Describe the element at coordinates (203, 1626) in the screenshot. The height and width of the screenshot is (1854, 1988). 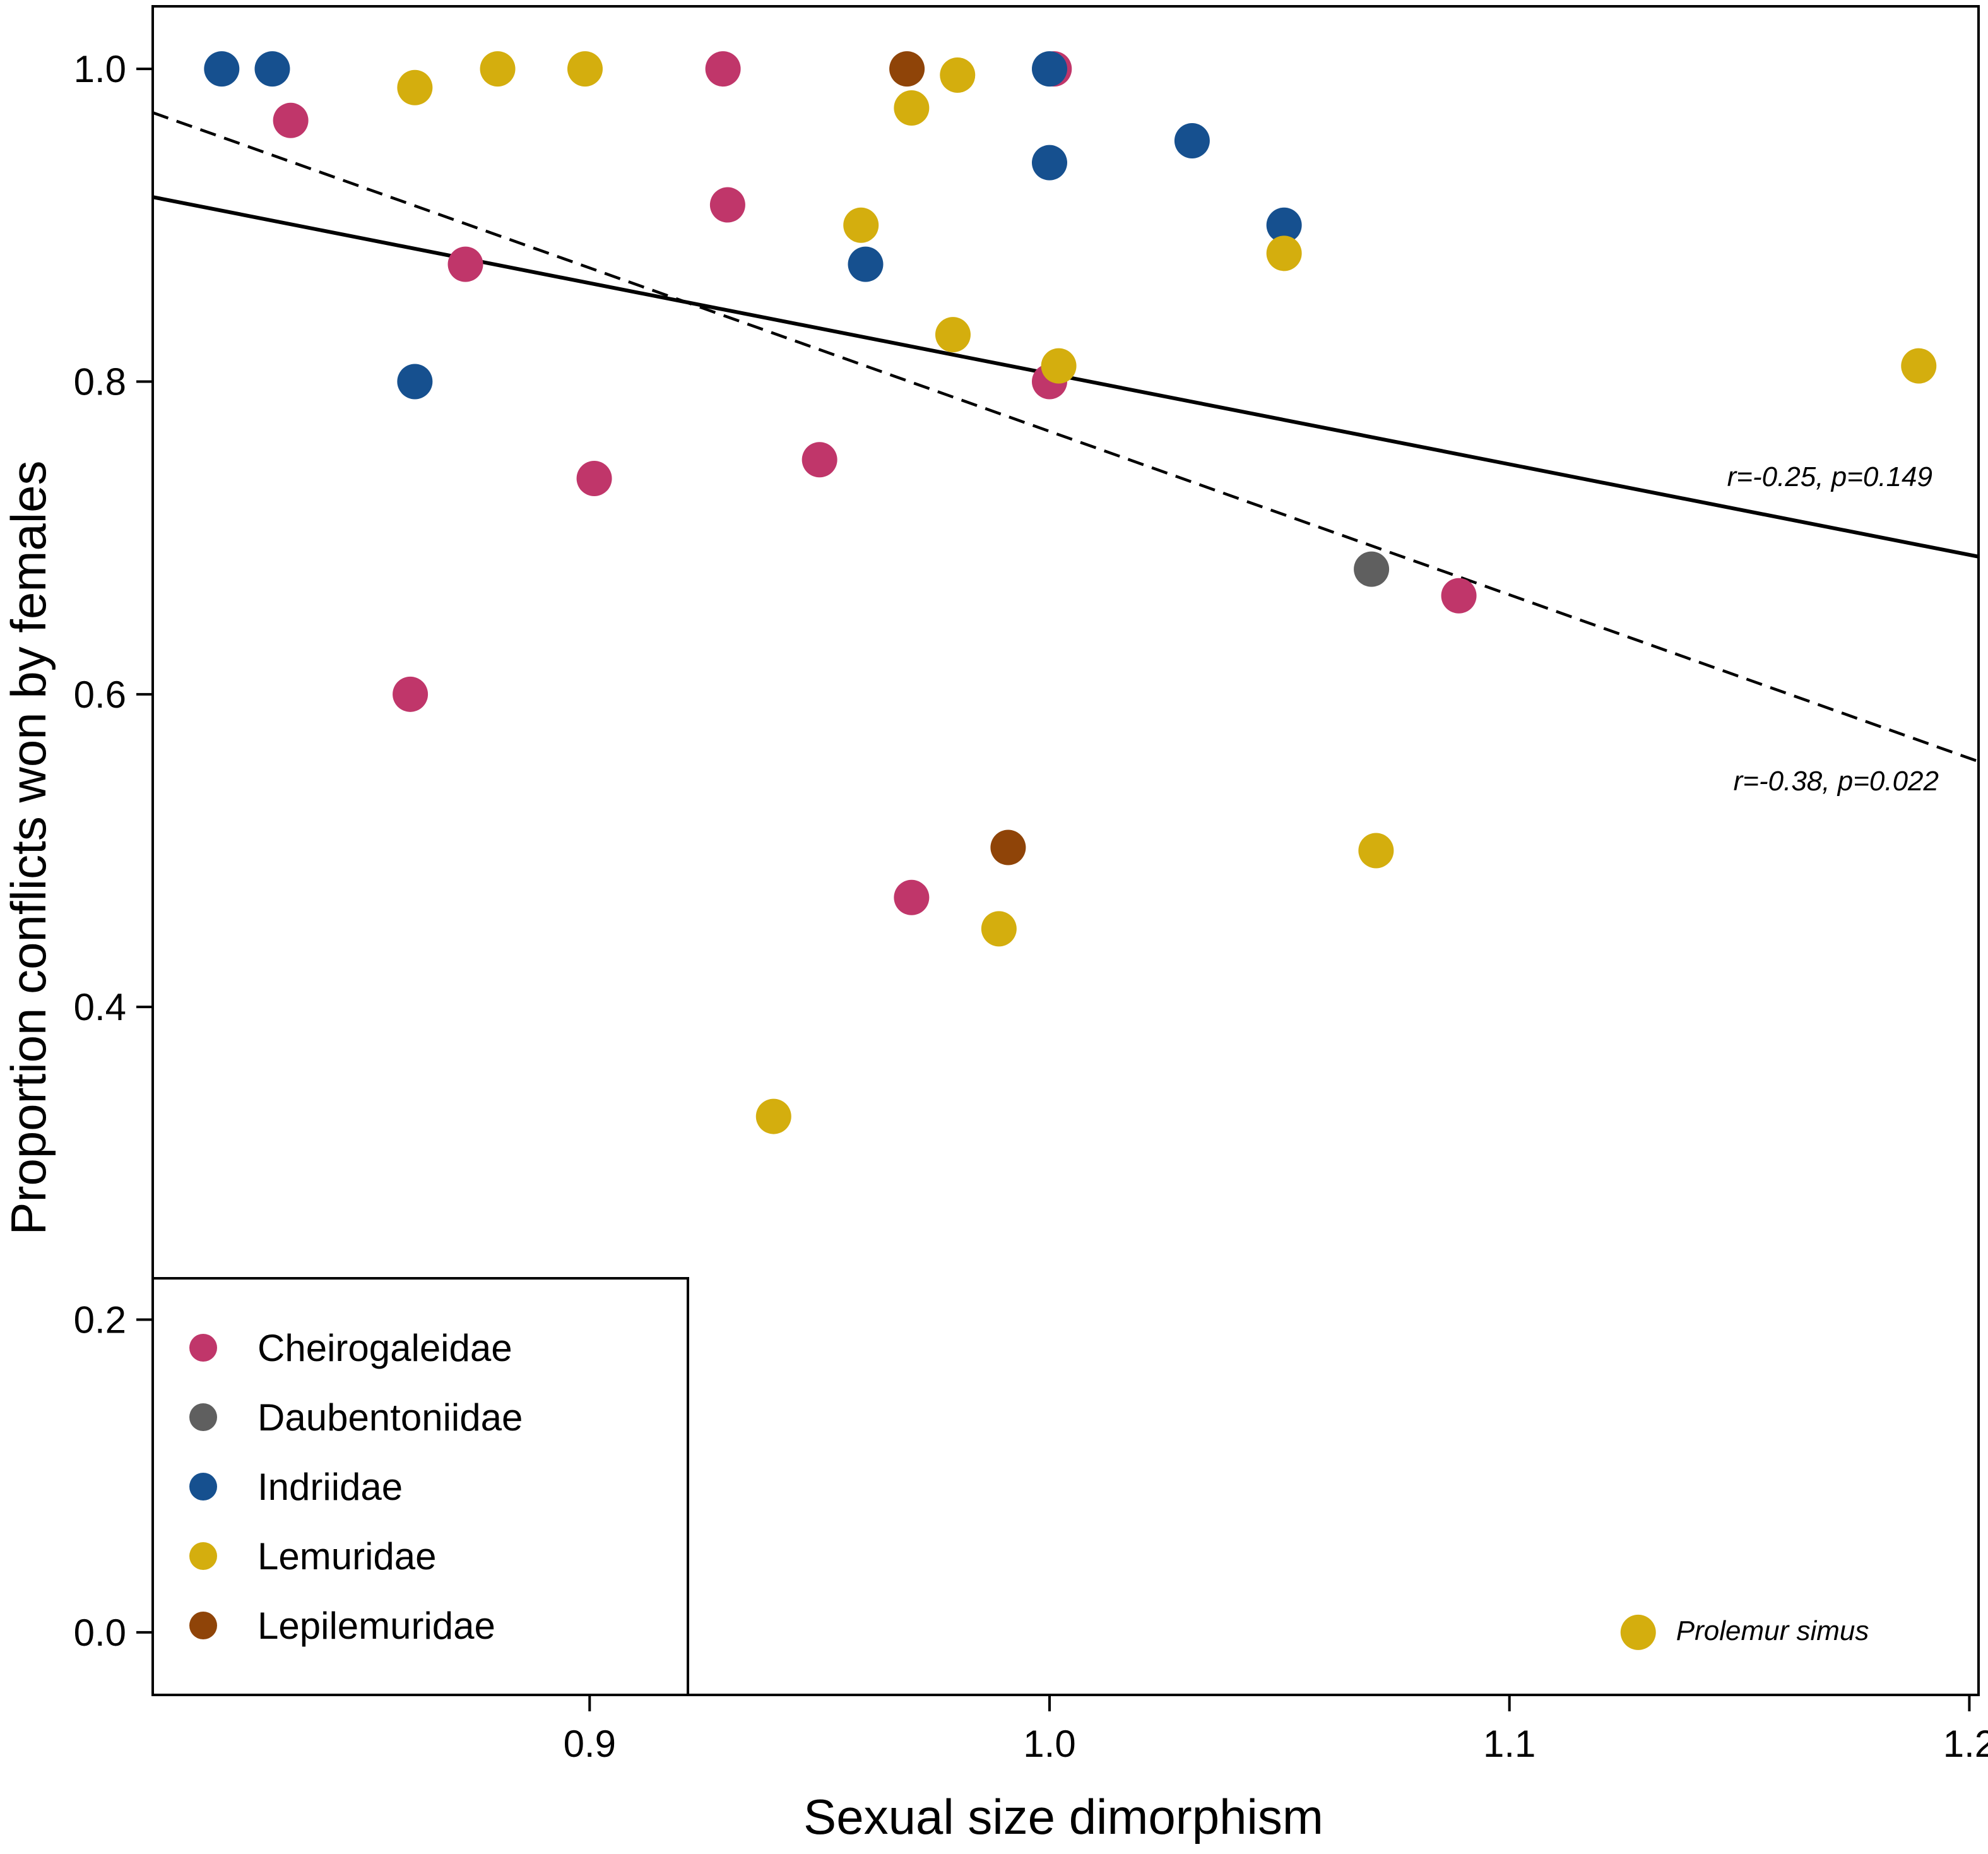
I see `legend-swatch-lepilemuridae` at that location.